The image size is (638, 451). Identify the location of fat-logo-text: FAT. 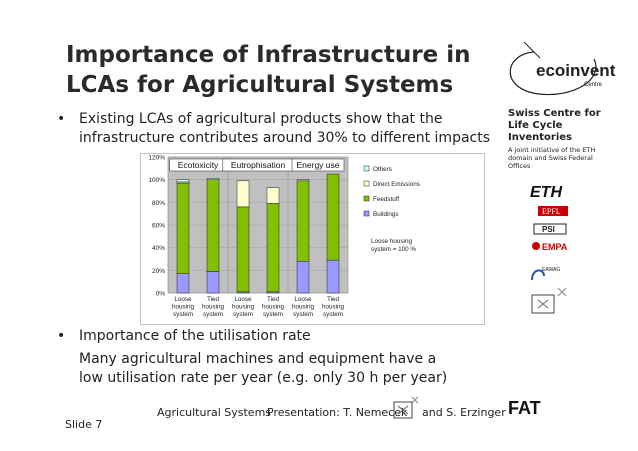
(524, 407).